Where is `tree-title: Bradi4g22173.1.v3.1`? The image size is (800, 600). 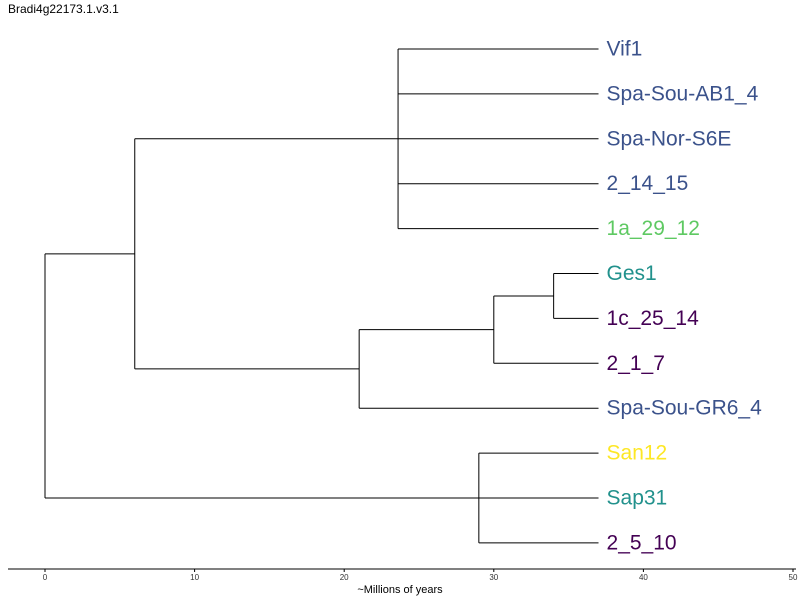 tree-title: Bradi4g22173.1.v3.1 is located at coordinates (63, 9).